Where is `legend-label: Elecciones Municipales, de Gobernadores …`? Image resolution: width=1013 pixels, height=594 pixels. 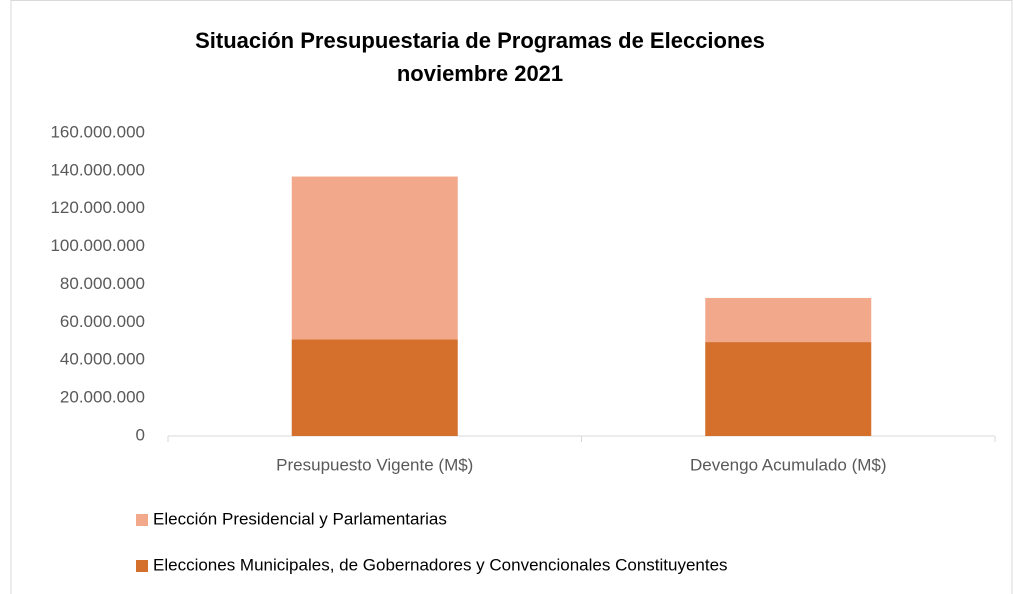 legend-label: Elecciones Municipales, de Gobernadores … is located at coordinates (440, 564).